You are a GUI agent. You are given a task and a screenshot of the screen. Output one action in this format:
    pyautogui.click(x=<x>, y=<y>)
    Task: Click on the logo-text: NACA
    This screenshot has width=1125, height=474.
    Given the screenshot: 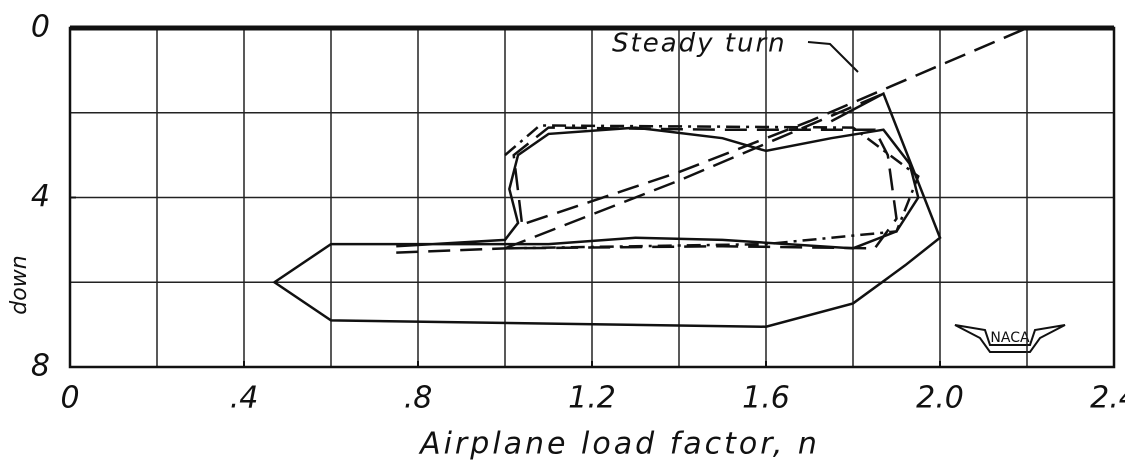 What is the action you would take?
    pyautogui.click(x=1010, y=338)
    